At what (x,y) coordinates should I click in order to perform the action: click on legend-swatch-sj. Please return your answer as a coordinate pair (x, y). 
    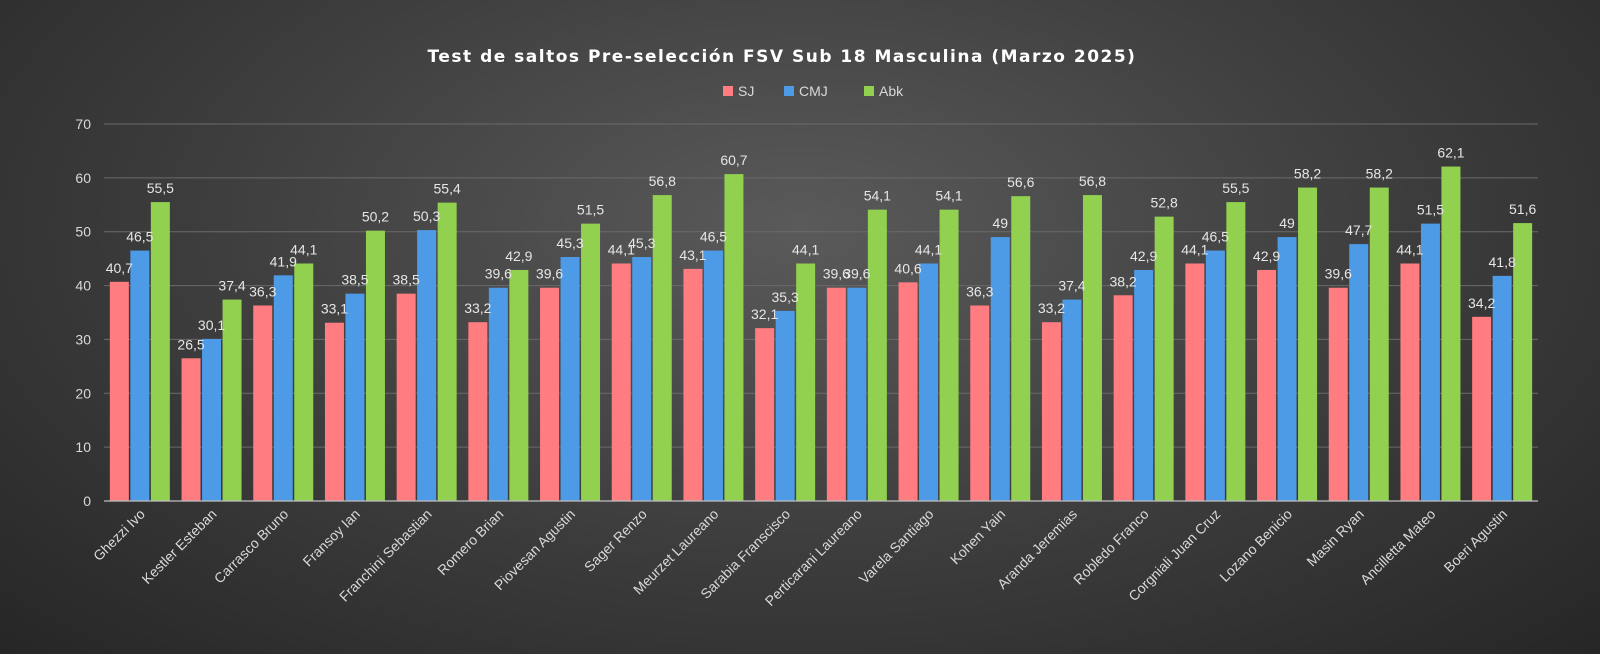
    Looking at the image, I should click on (728, 91).